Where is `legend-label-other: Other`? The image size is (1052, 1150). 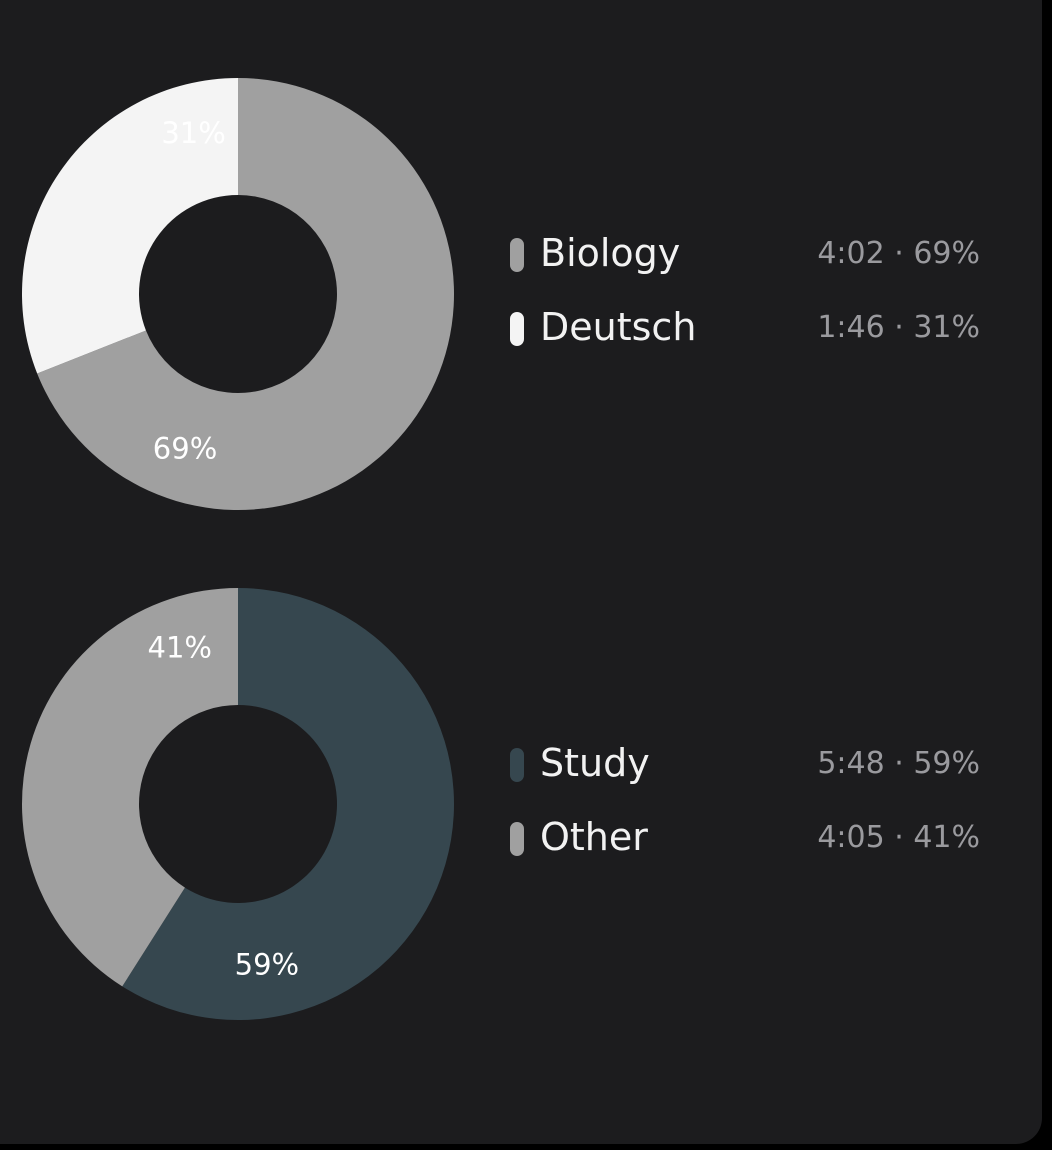
legend-label-other: Other is located at coordinates (594, 837).